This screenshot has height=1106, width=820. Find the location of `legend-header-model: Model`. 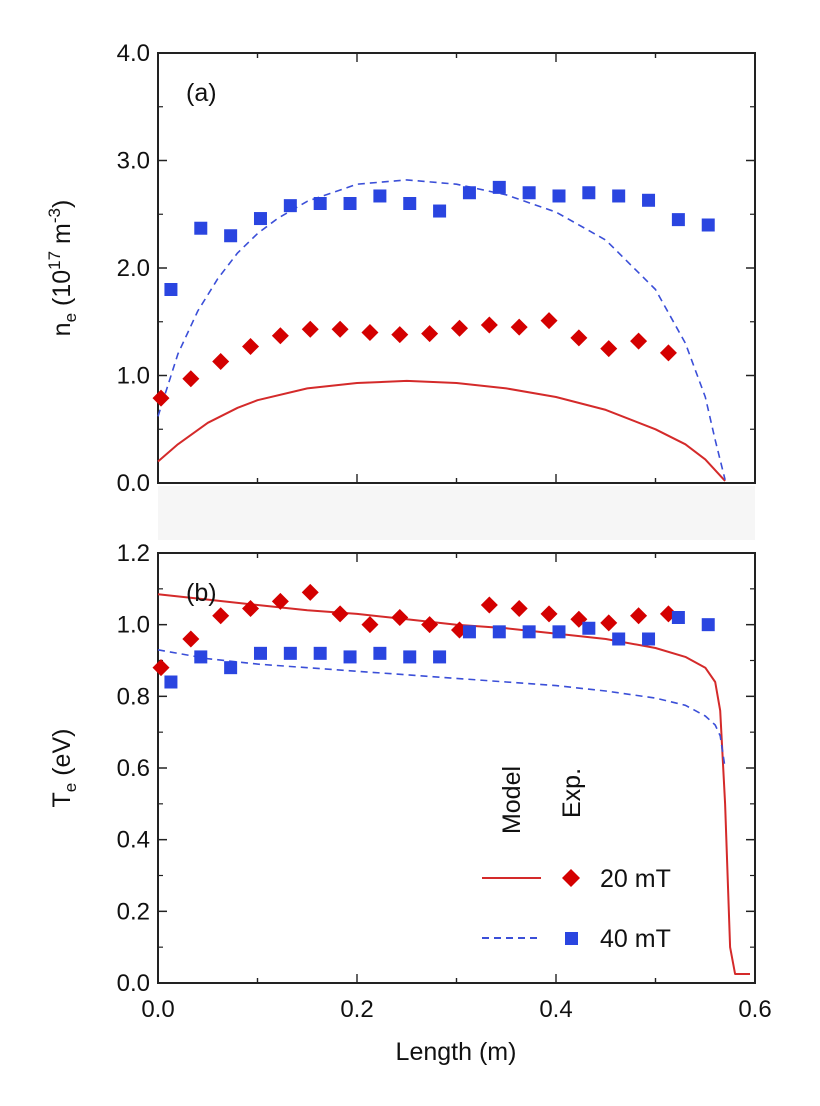

legend-header-model: Model is located at coordinates (512, 800).